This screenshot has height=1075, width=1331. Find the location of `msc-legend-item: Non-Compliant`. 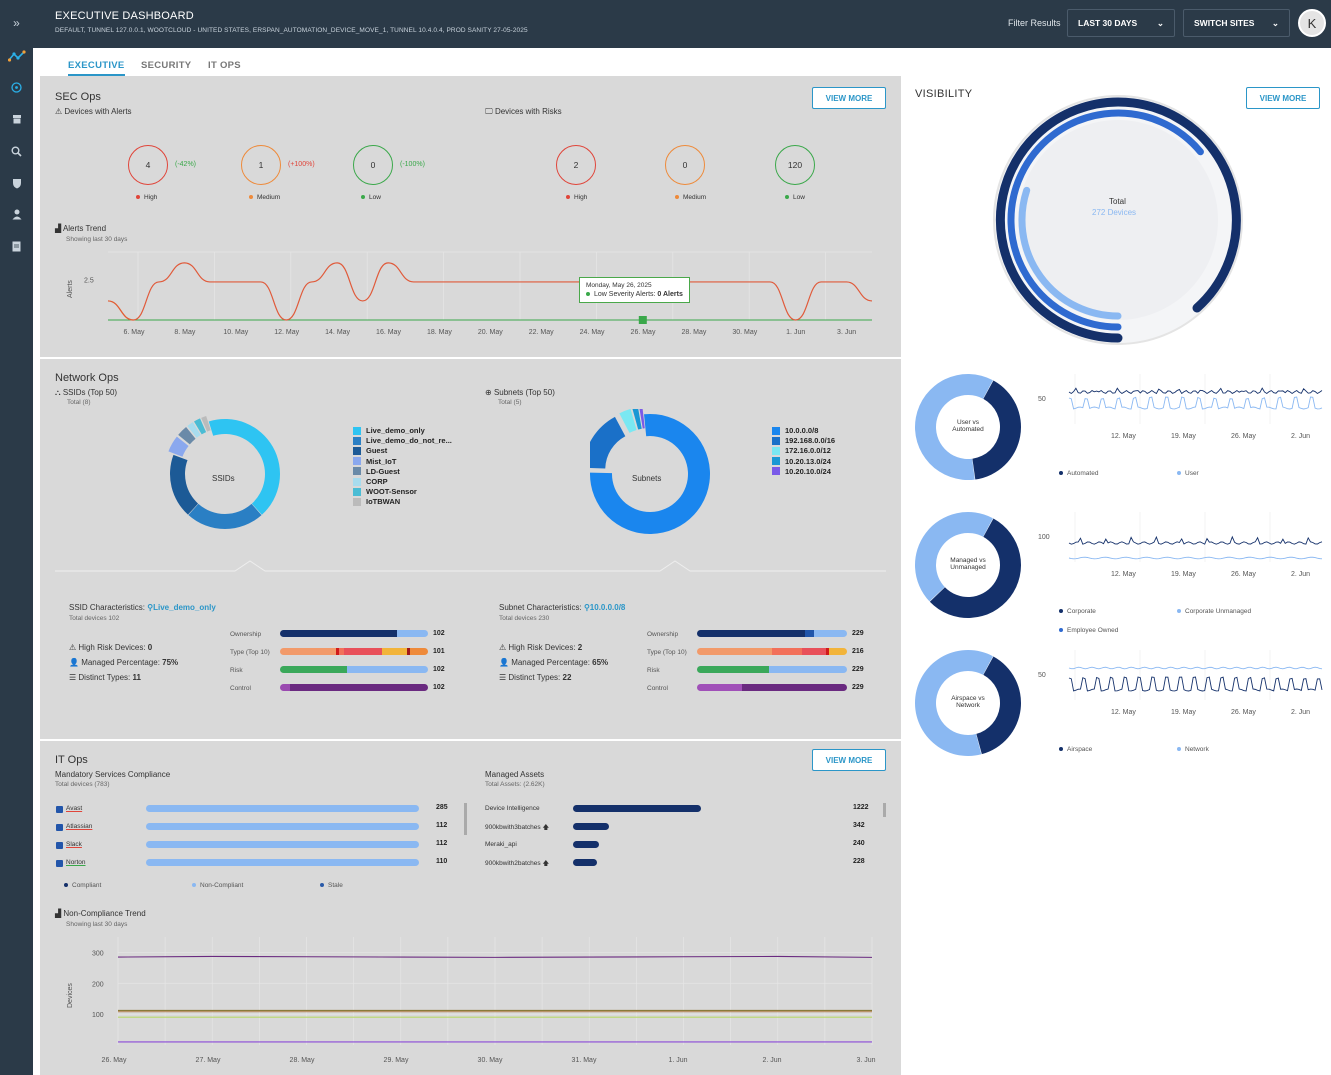

msc-legend-item: Non-Compliant is located at coordinates (217, 885).